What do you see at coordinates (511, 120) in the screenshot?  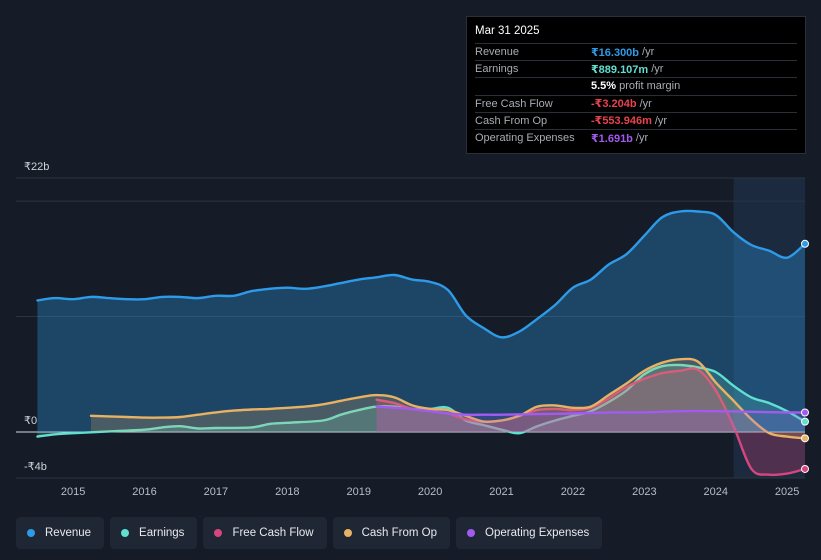 I see `tooltip-row-label: Cash From Op` at bounding box center [511, 120].